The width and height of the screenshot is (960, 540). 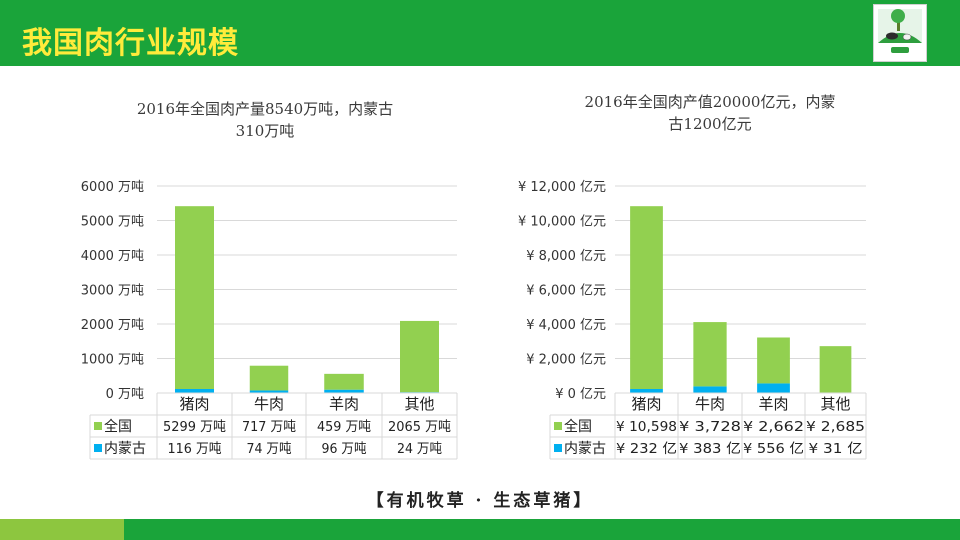 I want to click on right-chart-data-label: ¥ 31 亿, so click(x=836, y=449).